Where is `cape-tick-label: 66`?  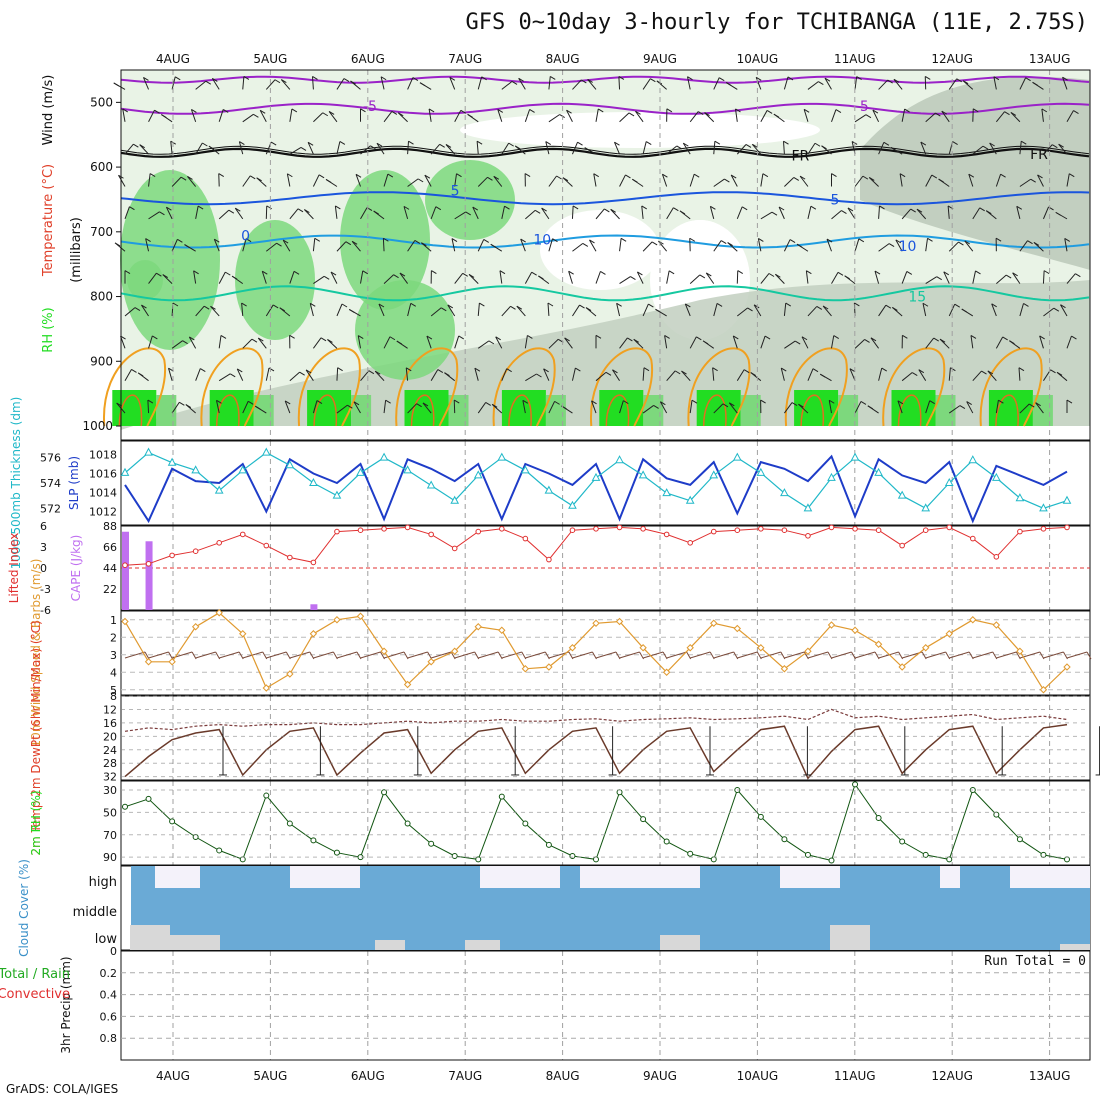 cape-tick-label: 66 is located at coordinates (110, 547).